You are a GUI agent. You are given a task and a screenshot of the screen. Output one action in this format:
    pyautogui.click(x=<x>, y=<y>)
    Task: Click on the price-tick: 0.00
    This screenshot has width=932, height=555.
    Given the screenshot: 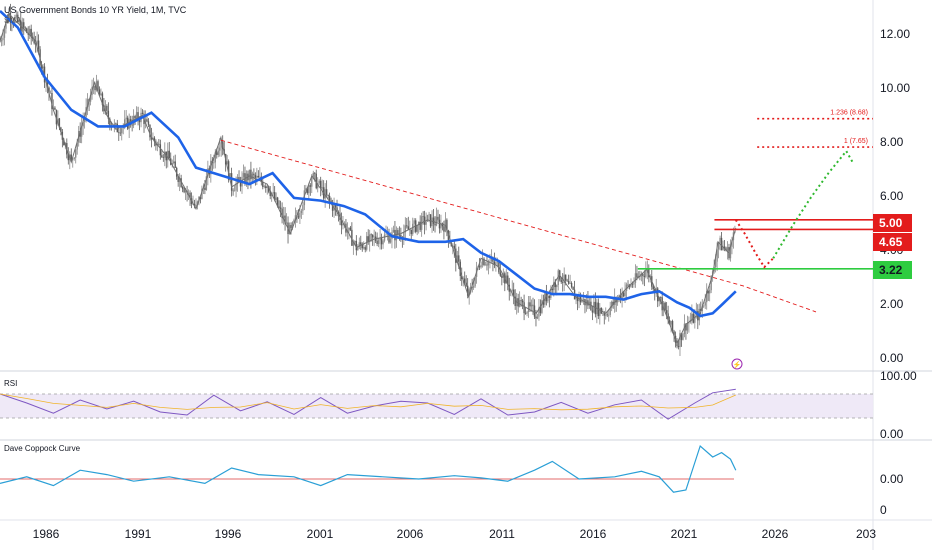 What is the action you would take?
    pyautogui.click(x=892, y=358)
    